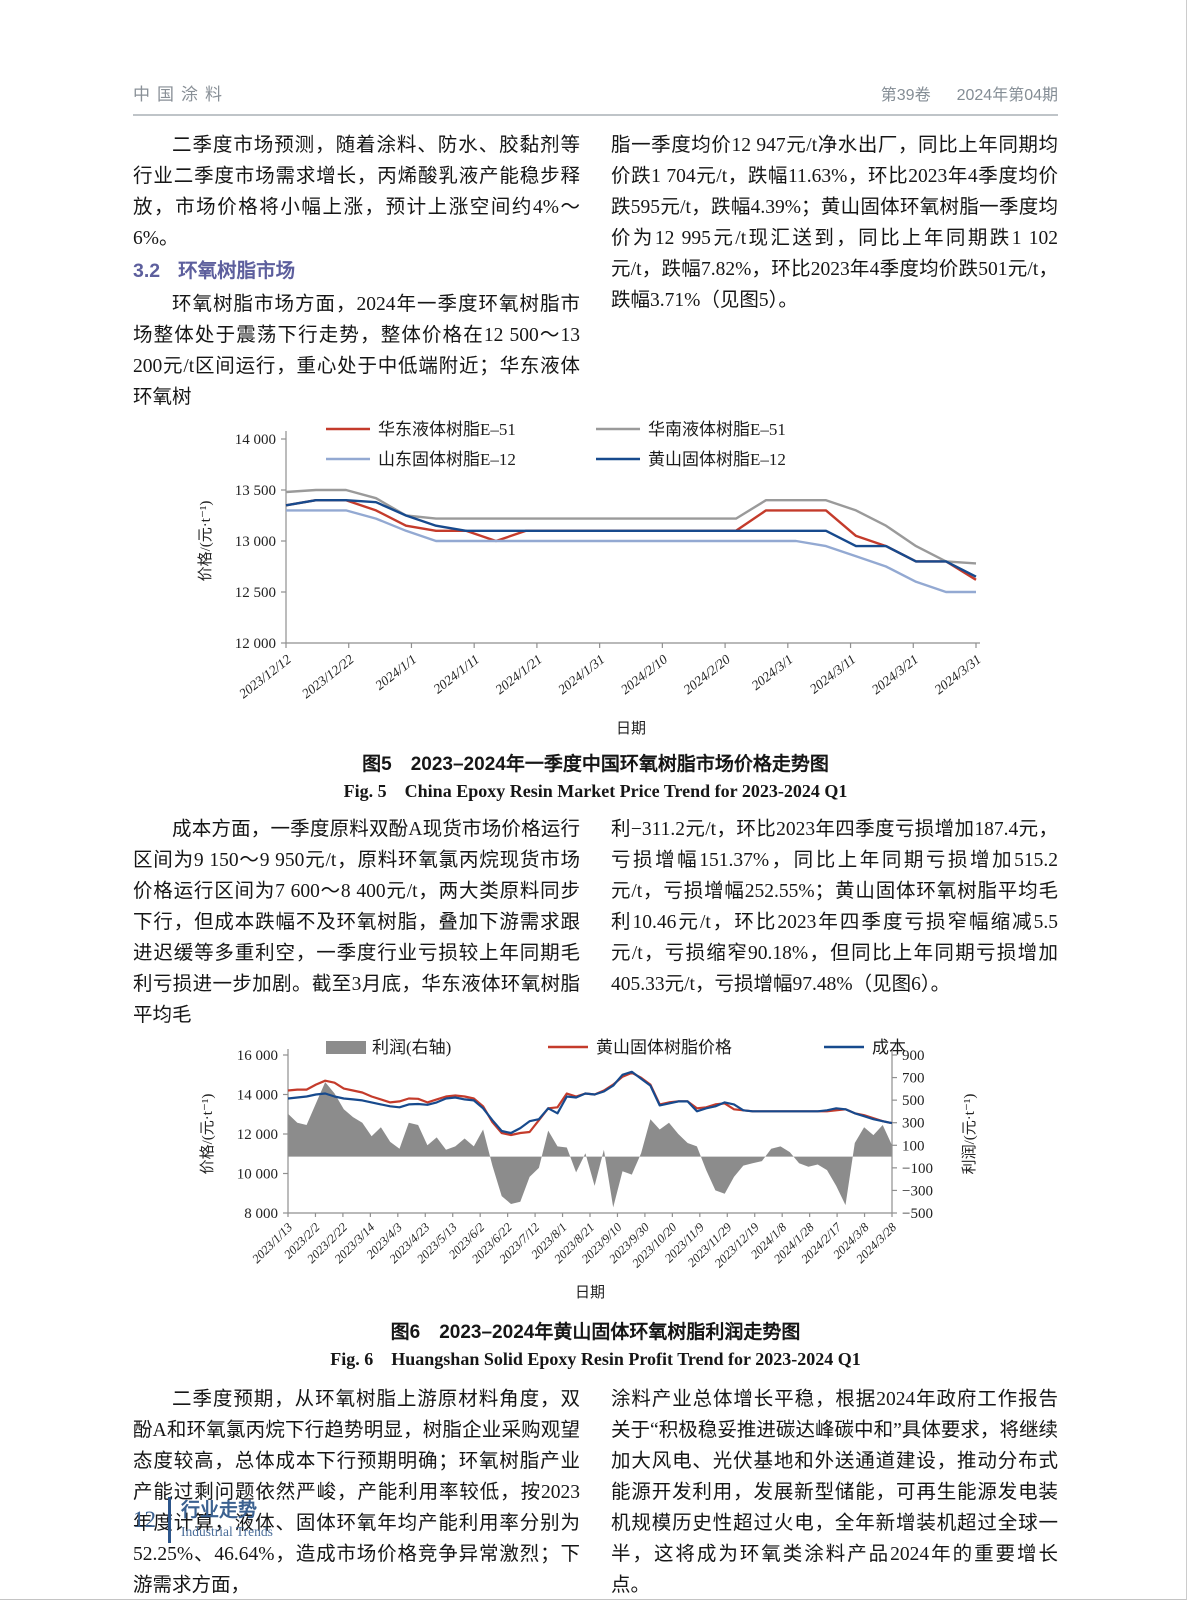  Describe the element at coordinates (395, 672) in the screenshot. I see `svg-text: 2024/1/1` at that location.